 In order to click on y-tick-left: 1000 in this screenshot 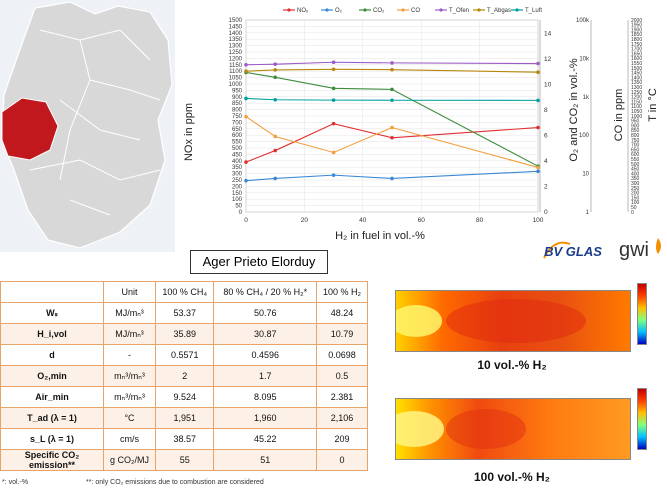, I will do `click(236, 85)`.